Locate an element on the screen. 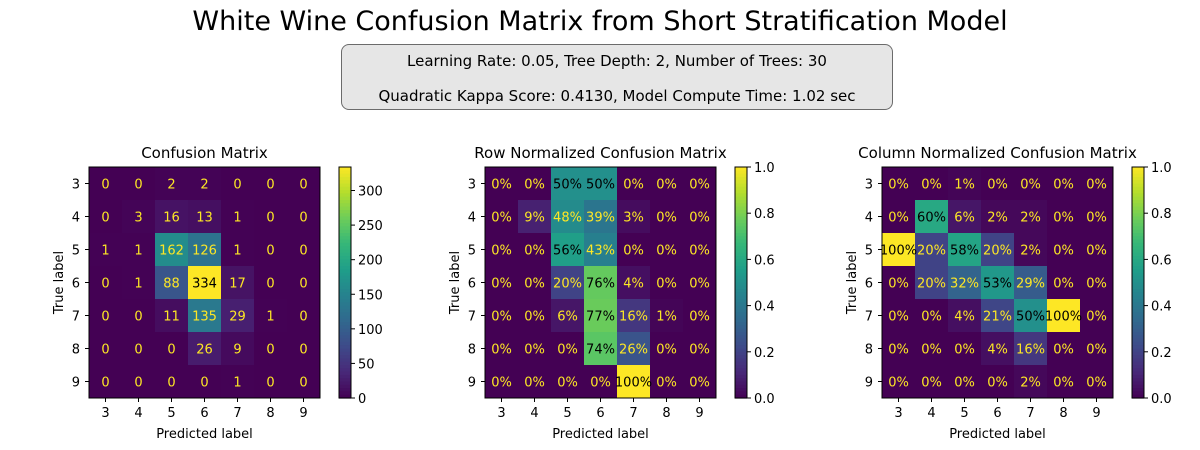 The height and width of the screenshot is (450, 1200). y-tick-label: 5 is located at coordinates (869, 251).